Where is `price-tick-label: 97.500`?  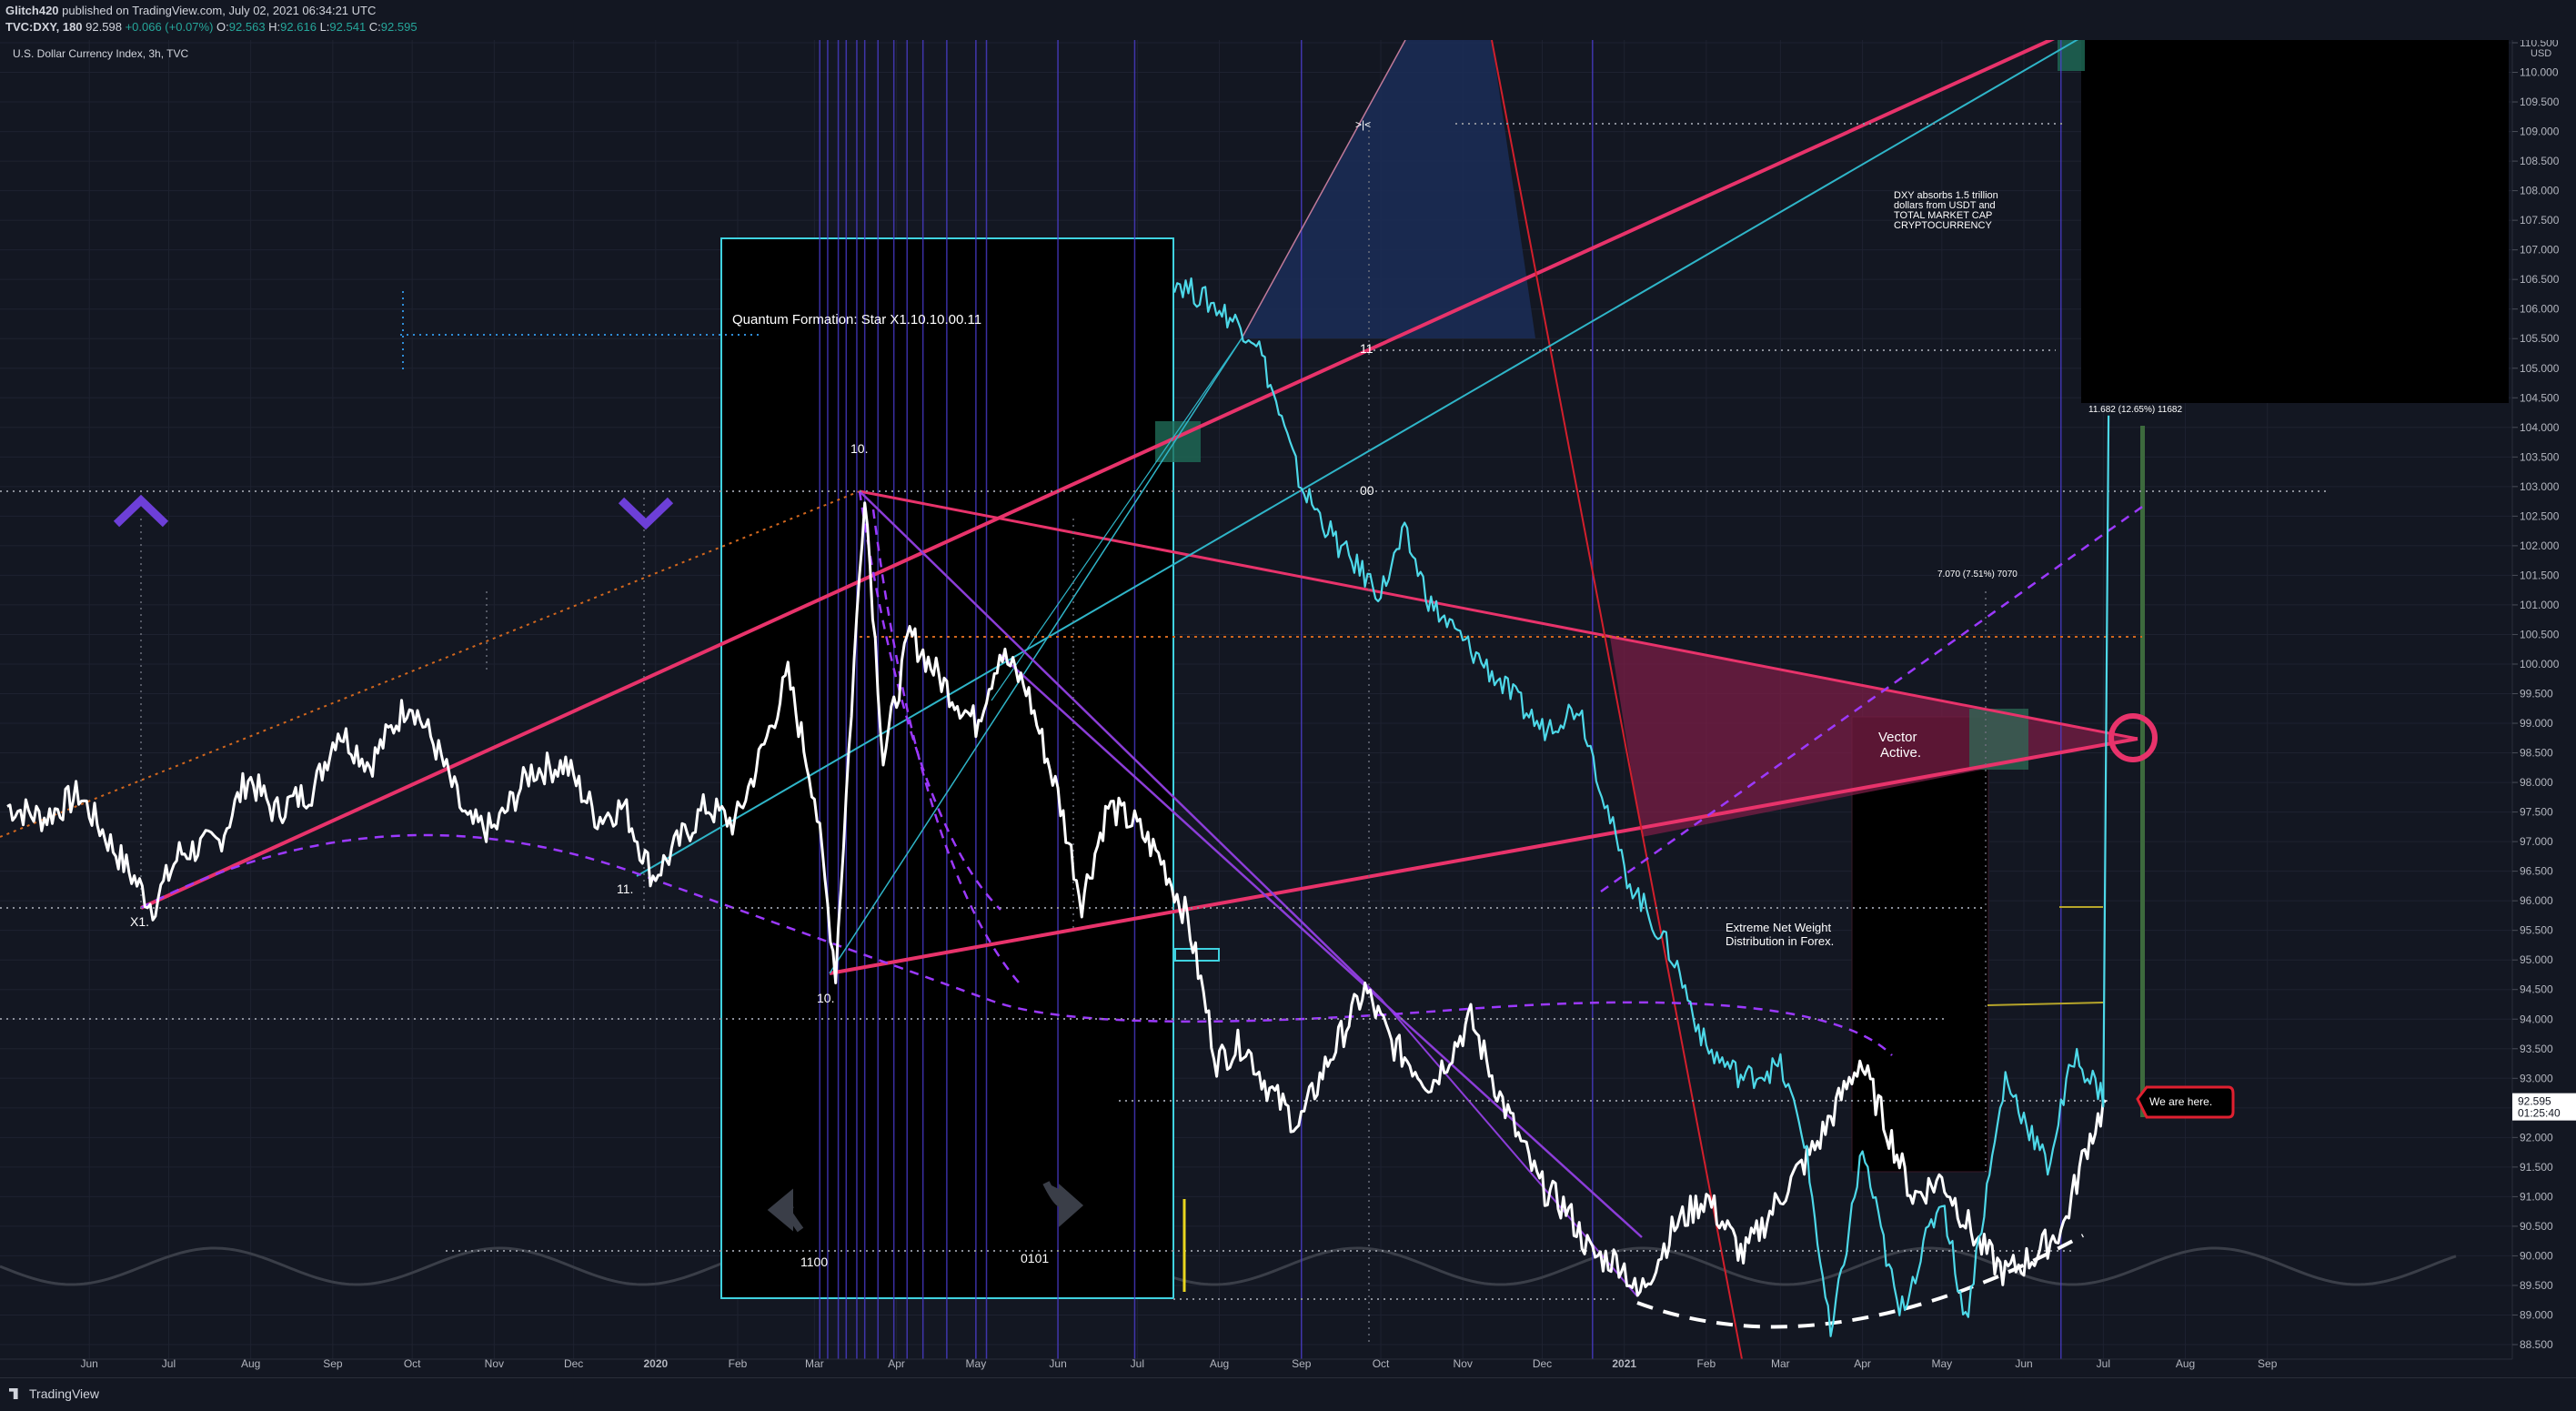
price-tick-label: 97.500 is located at coordinates (2536, 813).